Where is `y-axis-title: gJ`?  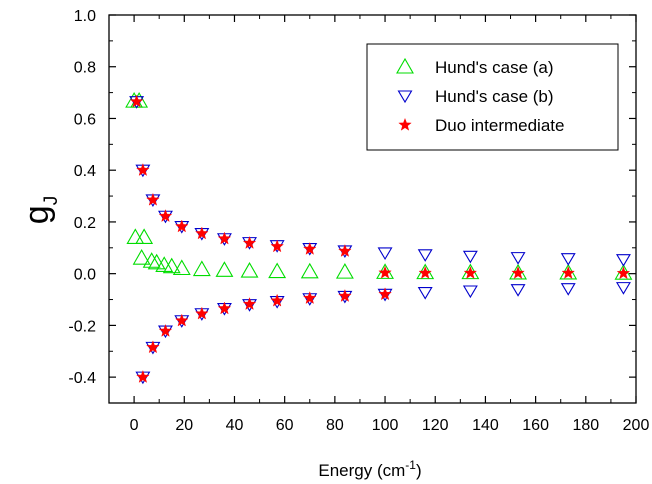
y-axis-title: gJ is located at coordinates (40, 210).